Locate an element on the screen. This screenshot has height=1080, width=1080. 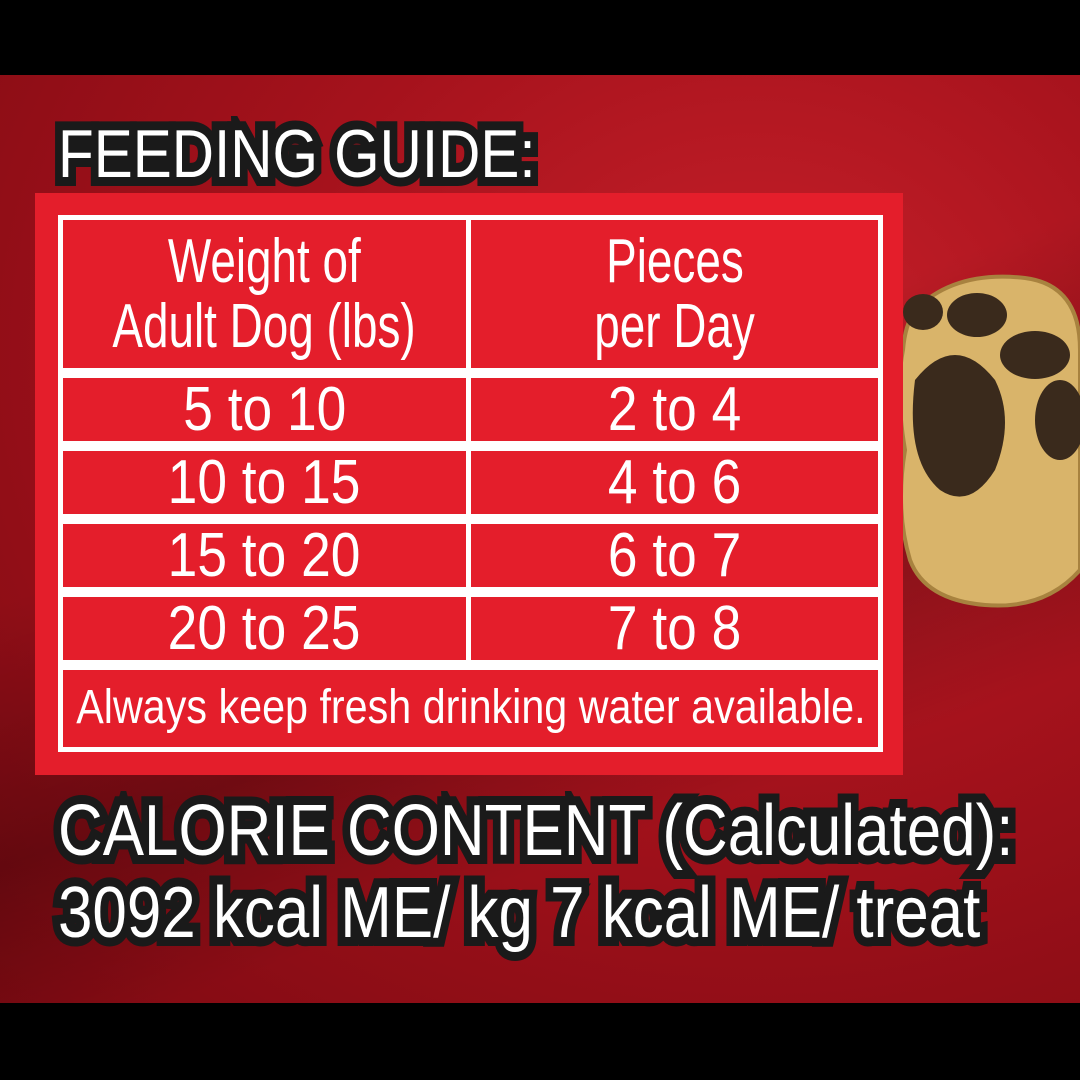
cell-text: 20 to 25 is located at coordinates (264, 628).